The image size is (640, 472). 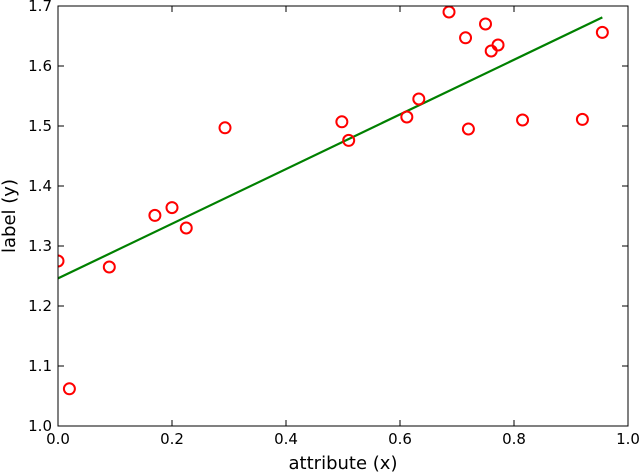 What do you see at coordinates (40, 66) in the screenshot?
I see `y-tick-label: 1.6` at bounding box center [40, 66].